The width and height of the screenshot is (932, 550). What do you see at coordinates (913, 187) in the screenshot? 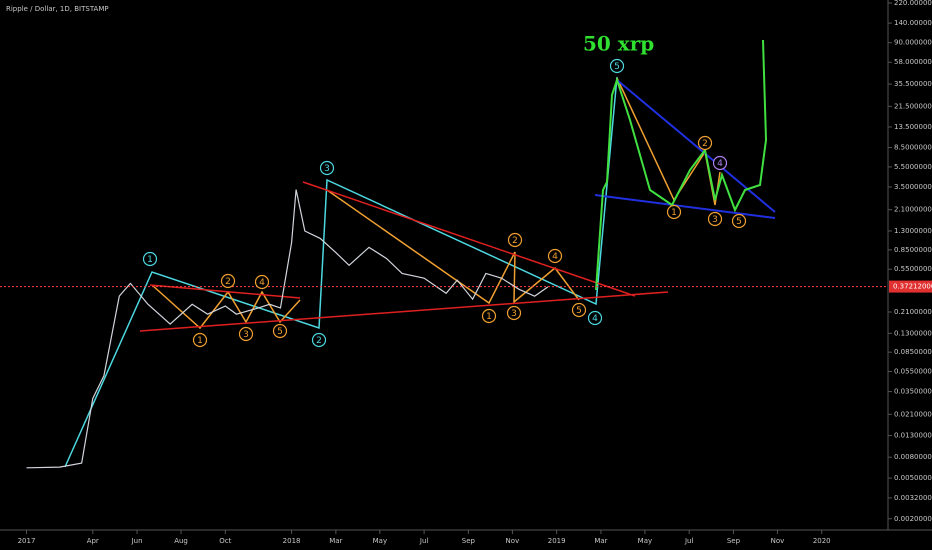
I see `y-tick-label: 3.50000000` at bounding box center [913, 187].